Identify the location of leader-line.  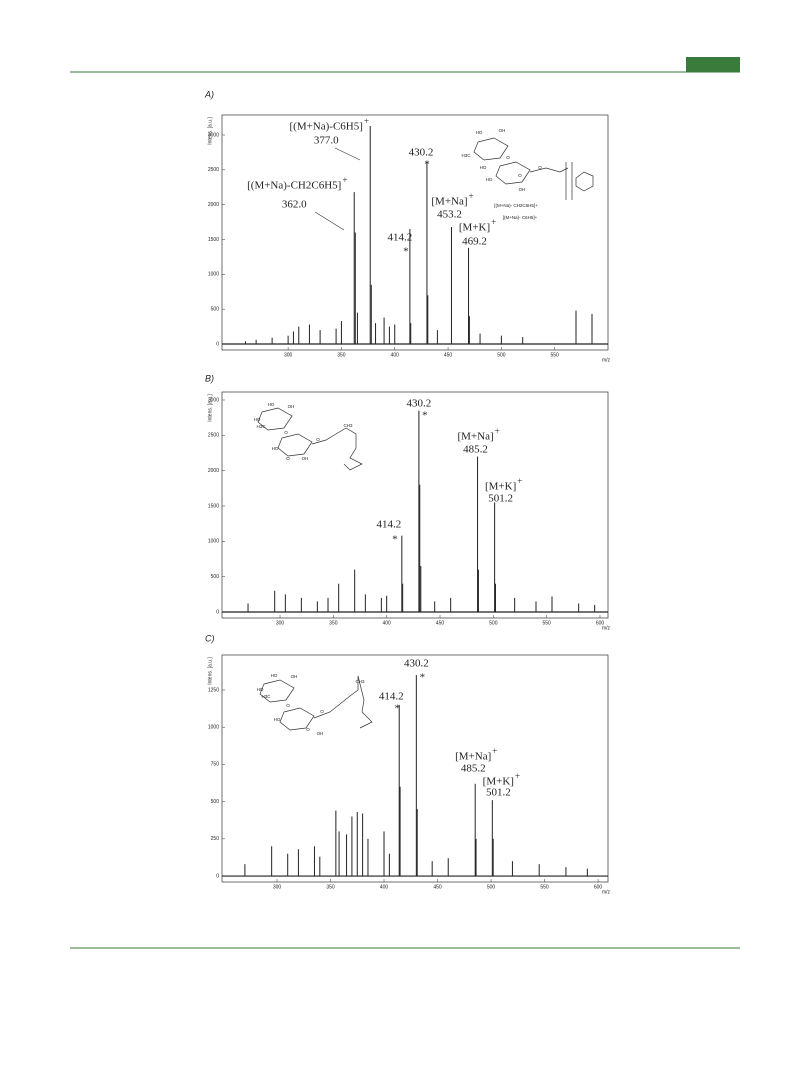
(329, 221).